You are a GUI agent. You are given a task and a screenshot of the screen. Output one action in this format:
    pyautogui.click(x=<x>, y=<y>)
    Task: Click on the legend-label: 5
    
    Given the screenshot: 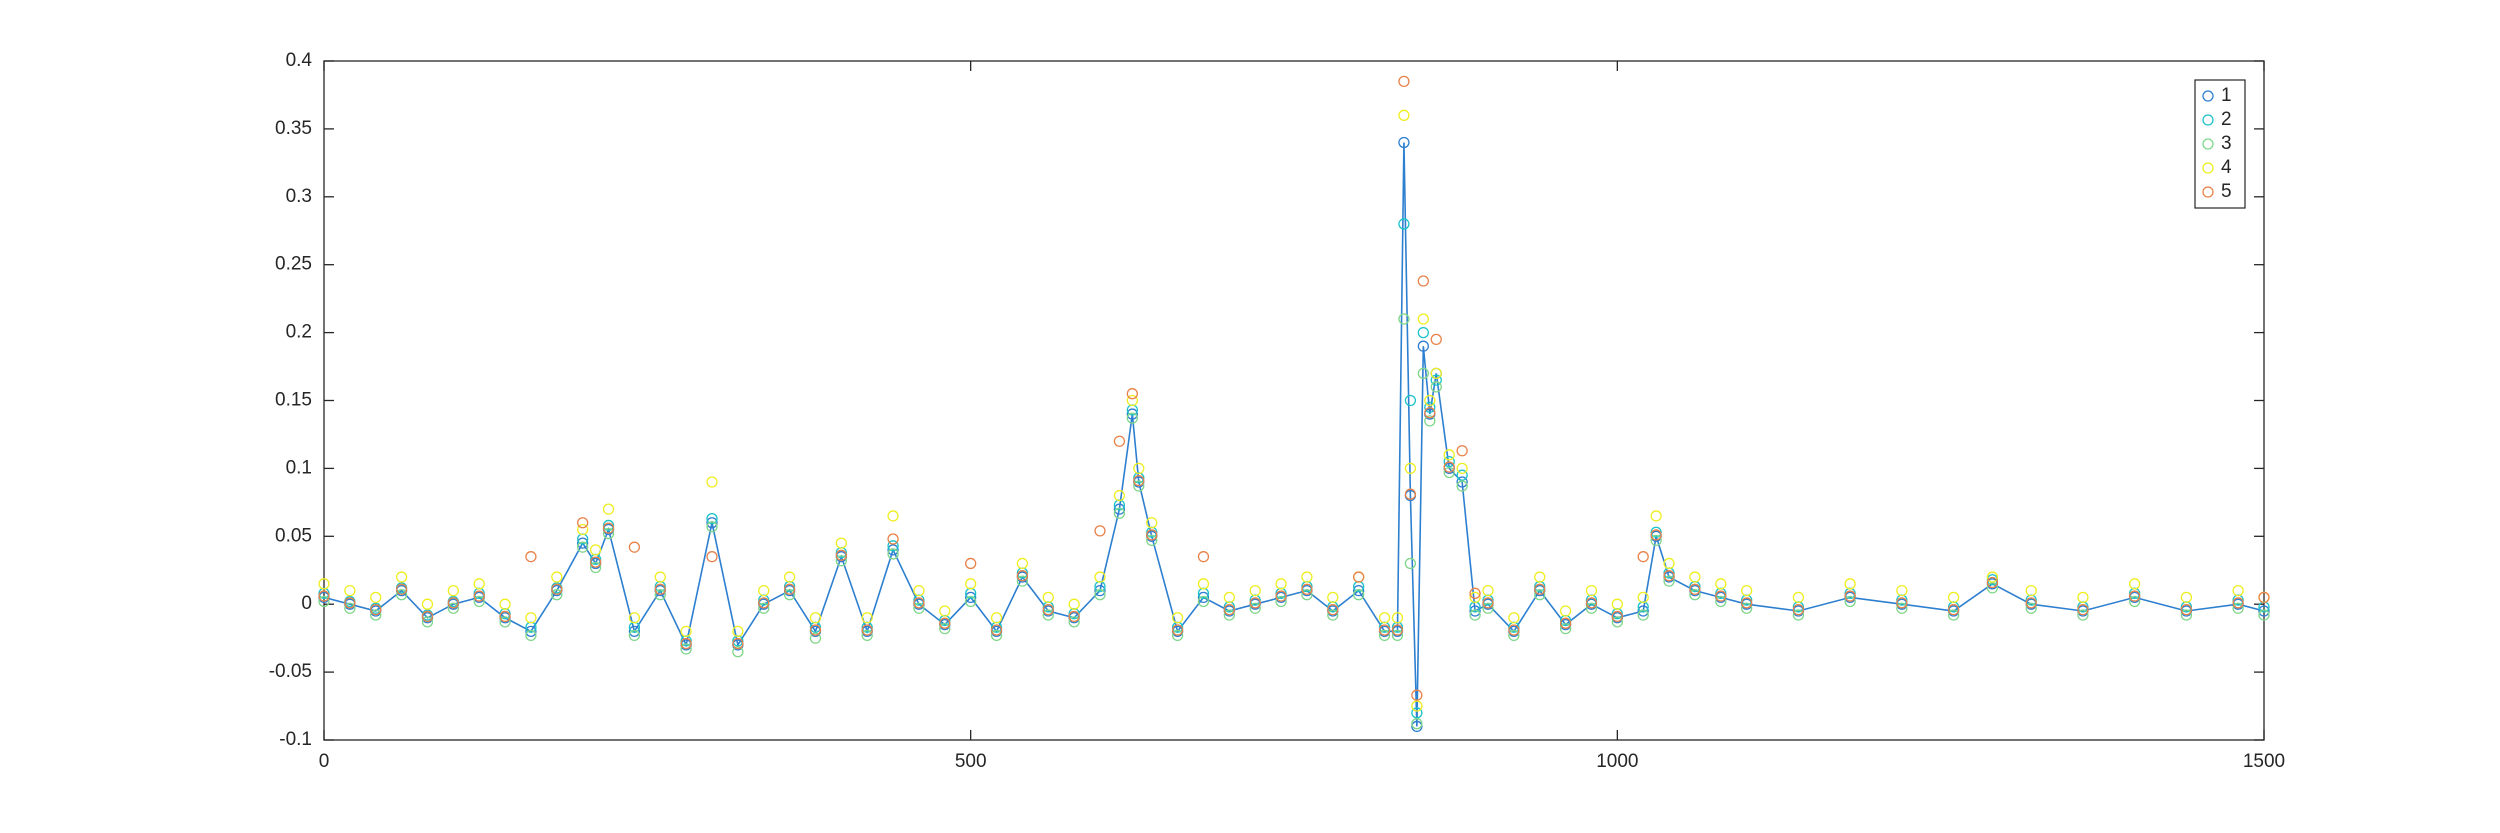 What is the action you would take?
    pyautogui.click(x=2226, y=191)
    